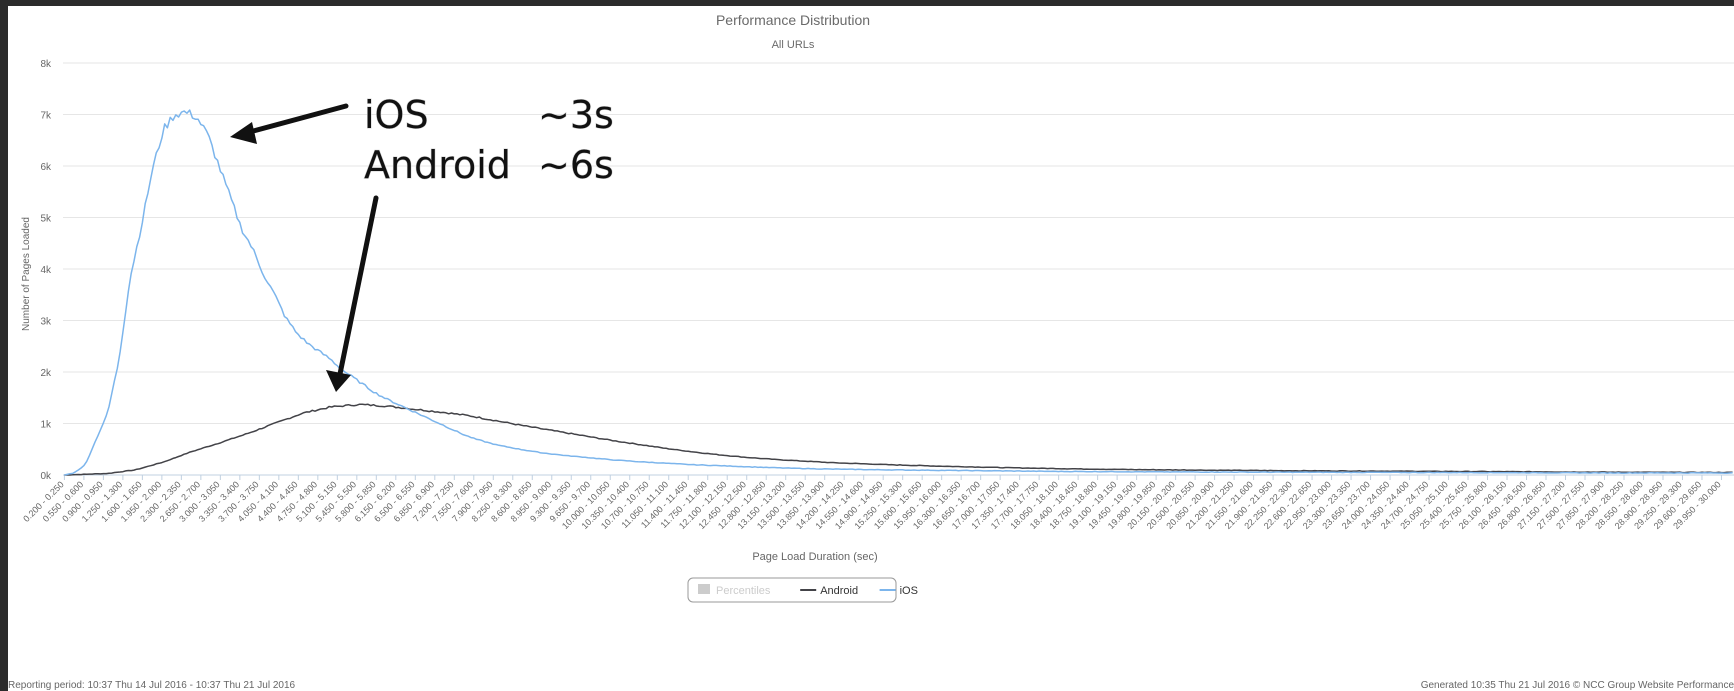  I want to click on y-tick-label: 6k, so click(46, 167).